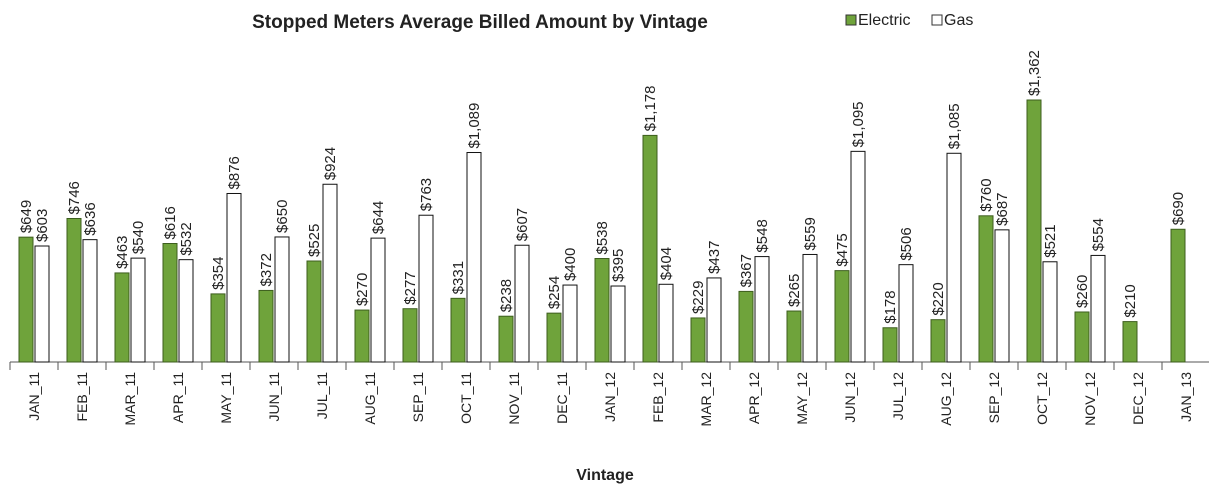 The width and height of the screenshot is (1209, 484). What do you see at coordinates (666, 263) in the screenshot?
I see `value-label: $404` at bounding box center [666, 263].